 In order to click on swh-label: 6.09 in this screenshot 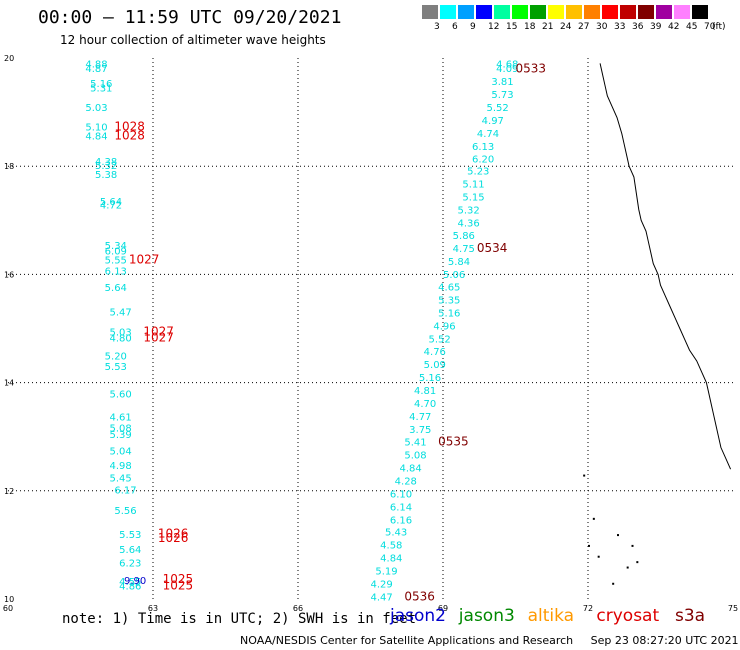, I will do `click(116, 251)`.